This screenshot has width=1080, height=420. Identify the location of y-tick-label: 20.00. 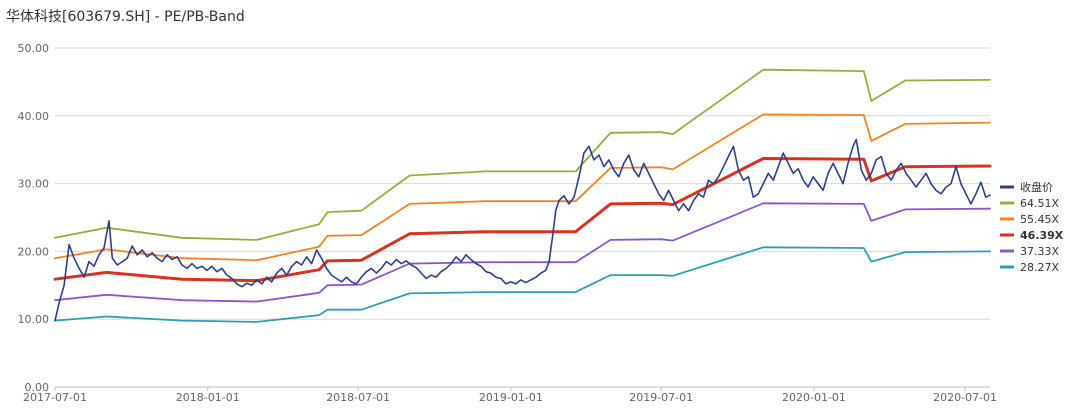
(34, 251).